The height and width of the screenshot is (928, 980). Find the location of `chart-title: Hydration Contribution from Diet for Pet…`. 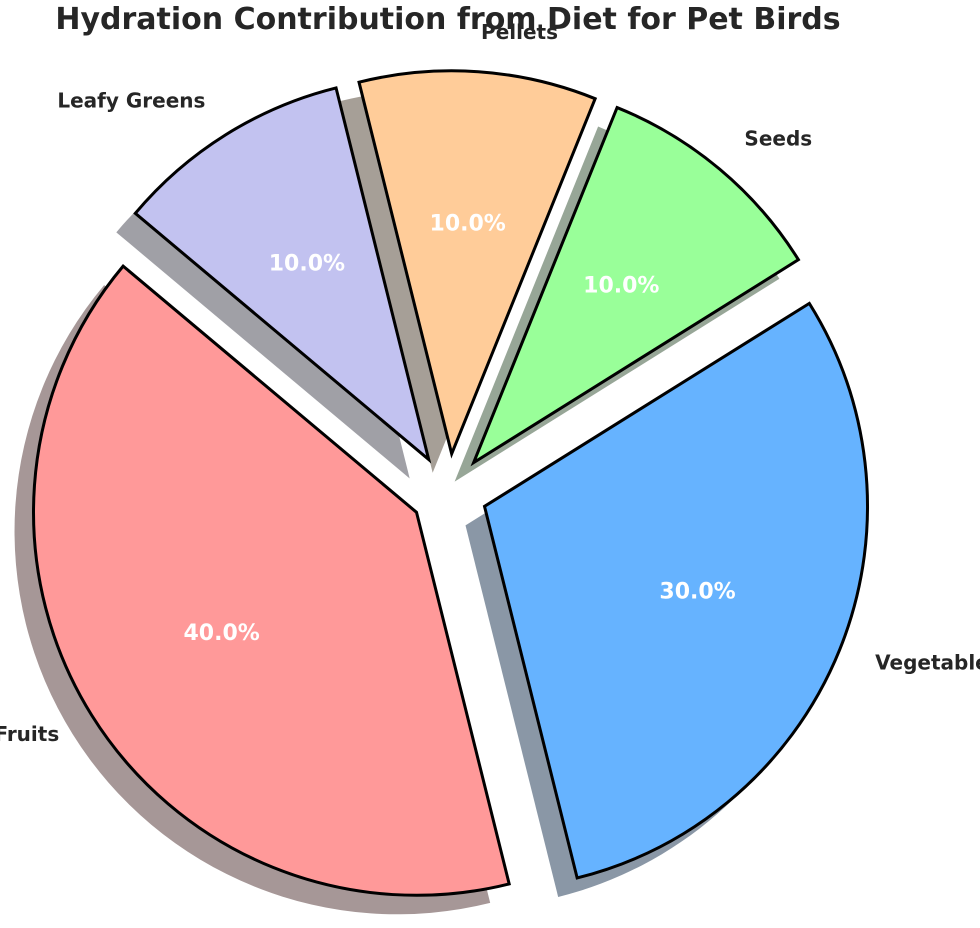

chart-title: Hydration Contribution from Diet for Pet… is located at coordinates (448, 19).